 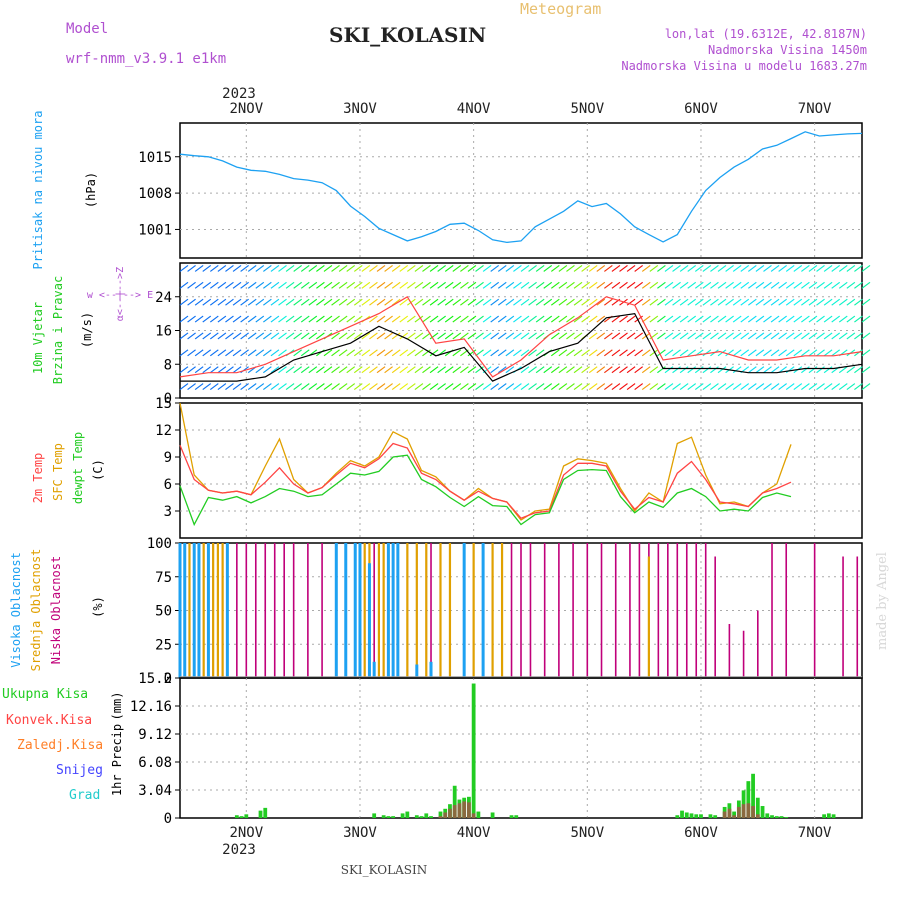 I want to click on cloud-bar-high, so click(x=194, y=610).